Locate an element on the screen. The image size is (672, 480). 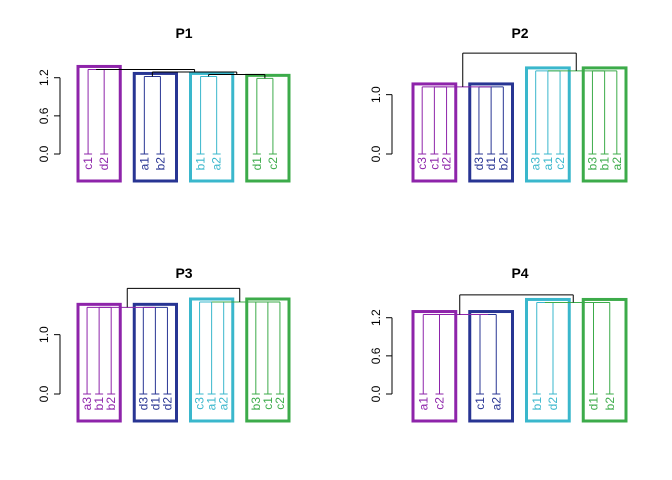
panel-2-cluster-2-box is located at coordinates (491, 132).